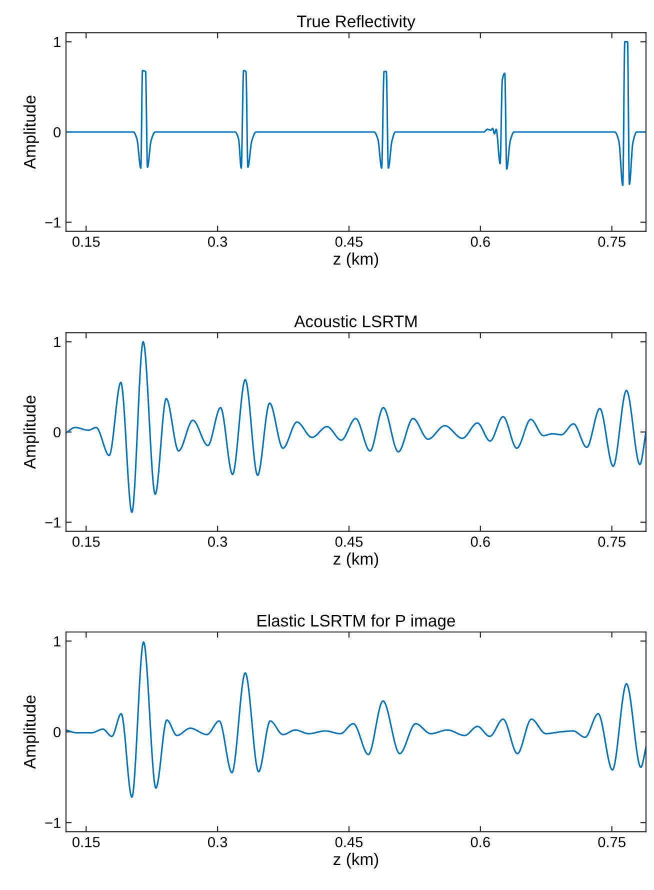  Describe the element at coordinates (356, 23) in the screenshot. I see `chart-title: True Reflectivity` at that location.